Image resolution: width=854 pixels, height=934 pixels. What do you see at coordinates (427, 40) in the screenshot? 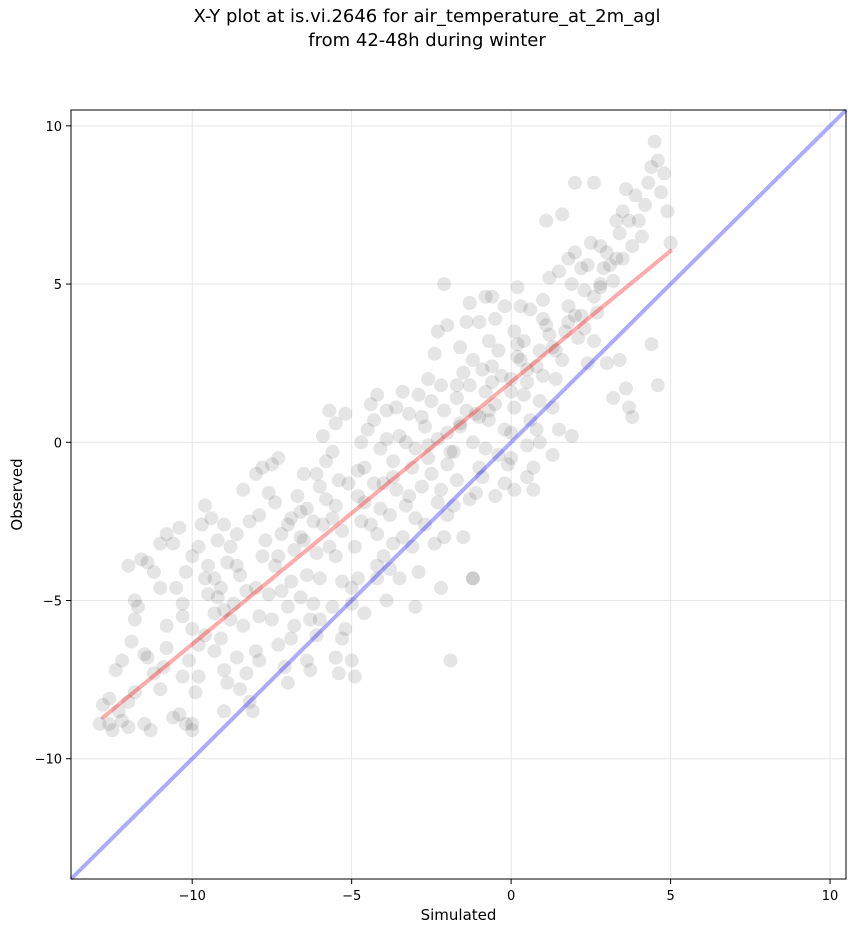
I see `chart-subtitle: from 42-48h during winter` at bounding box center [427, 40].